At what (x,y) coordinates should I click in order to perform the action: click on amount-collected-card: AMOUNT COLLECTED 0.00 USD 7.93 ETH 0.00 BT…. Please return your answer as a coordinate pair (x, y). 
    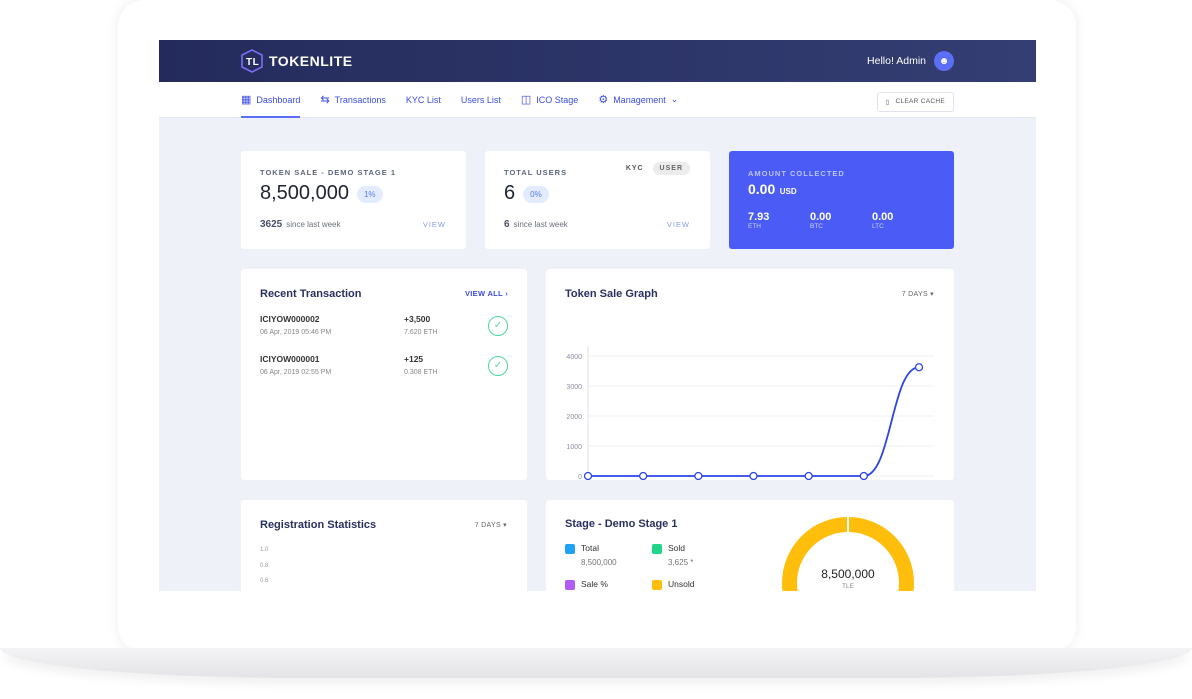
    Looking at the image, I should click on (841, 200).